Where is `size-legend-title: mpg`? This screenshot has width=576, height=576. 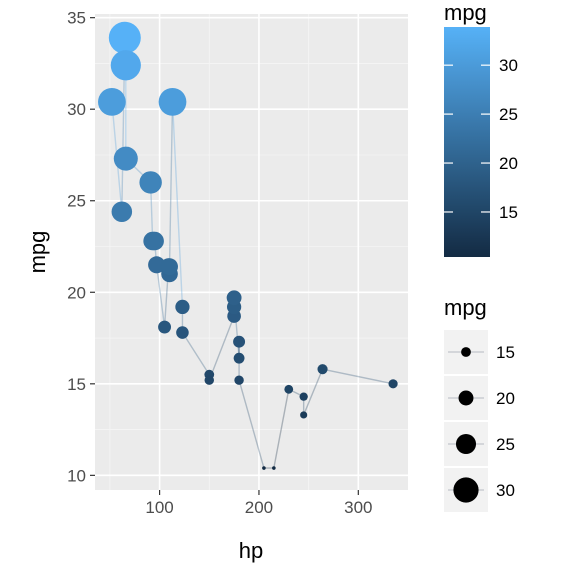 size-legend-title: mpg is located at coordinates (465, 307).